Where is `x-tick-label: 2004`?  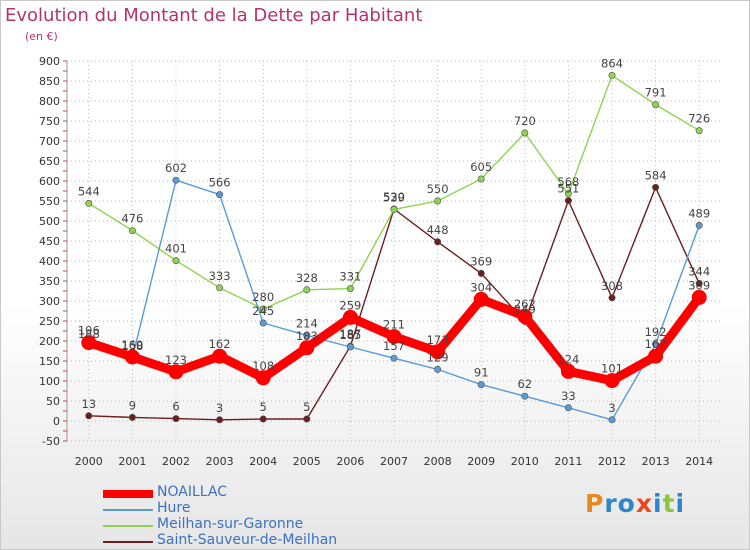
x-tick-label: 2004 is located at coordinates (263, 461).